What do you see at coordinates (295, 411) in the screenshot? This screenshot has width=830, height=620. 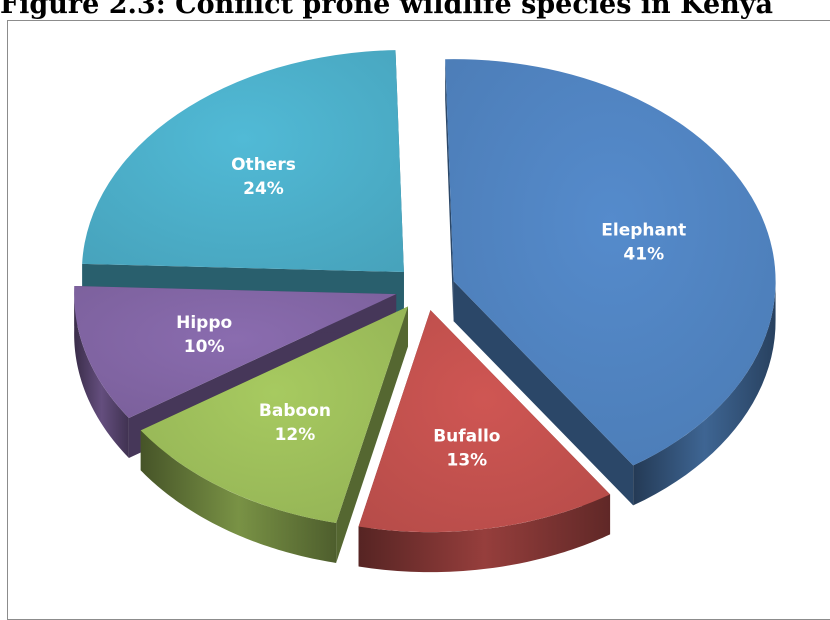 I see `slice-label-baboon: Baboon` at bounding box center [295, 411].